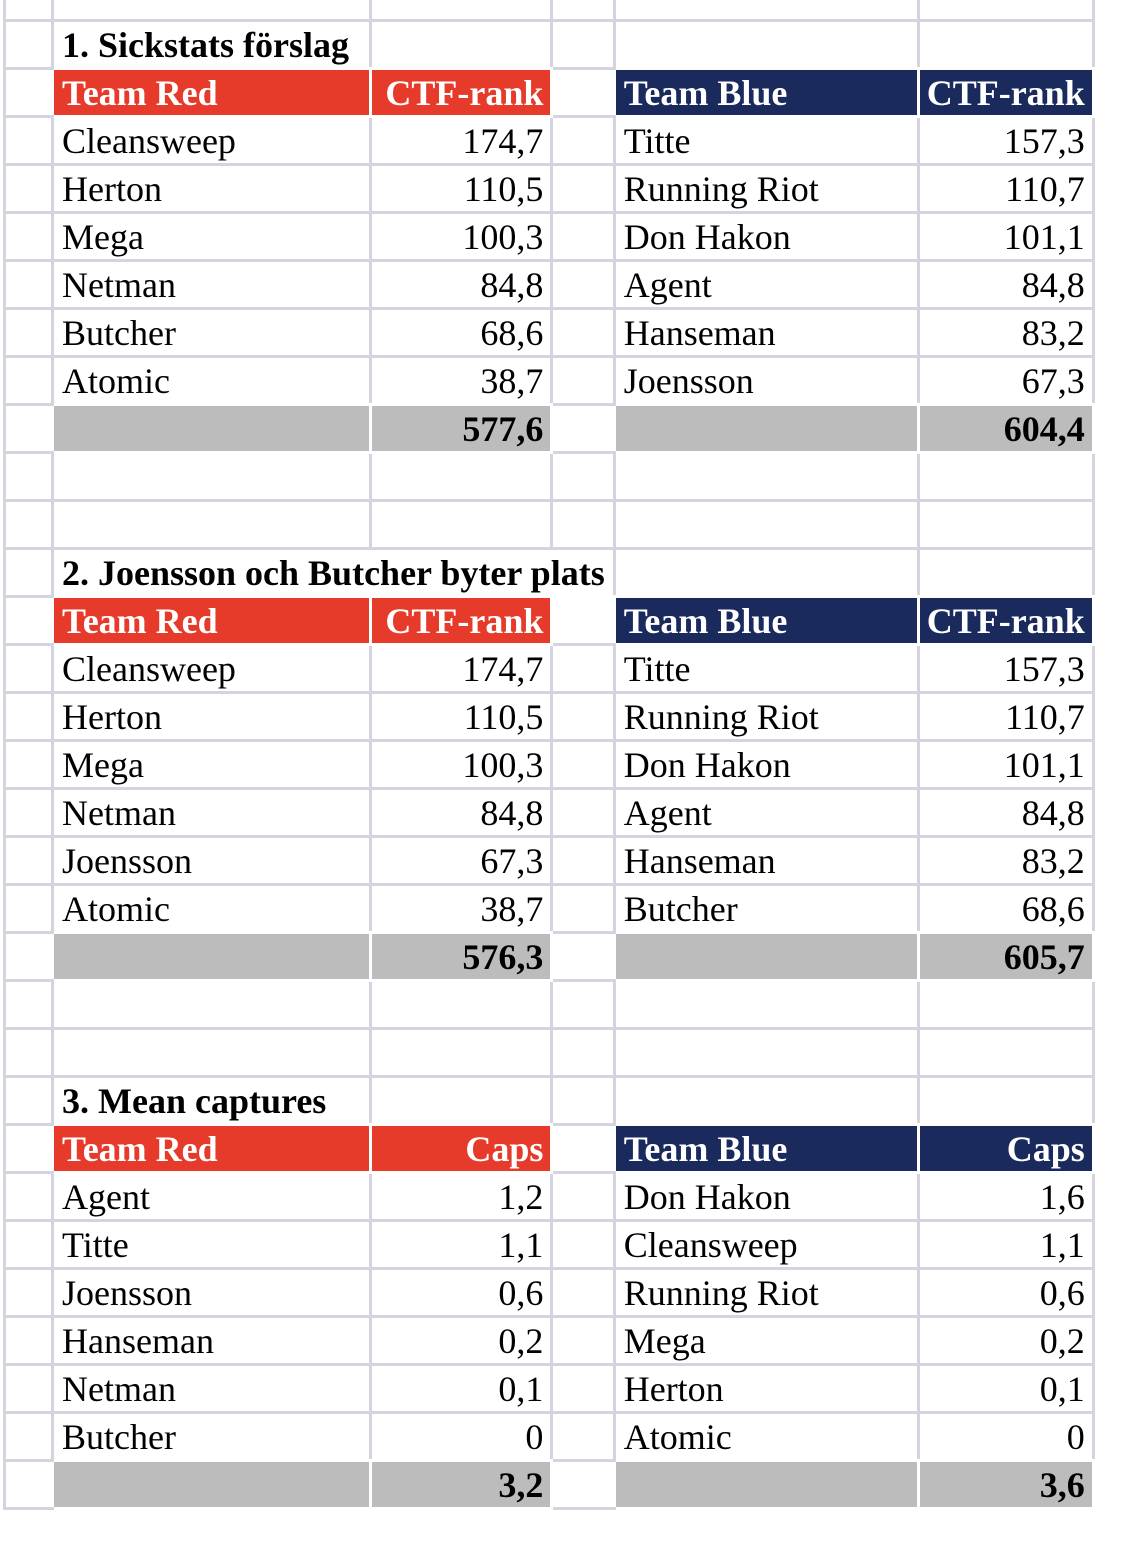  I want to click on player-value-cell: 157,3, so click(1005, 668).